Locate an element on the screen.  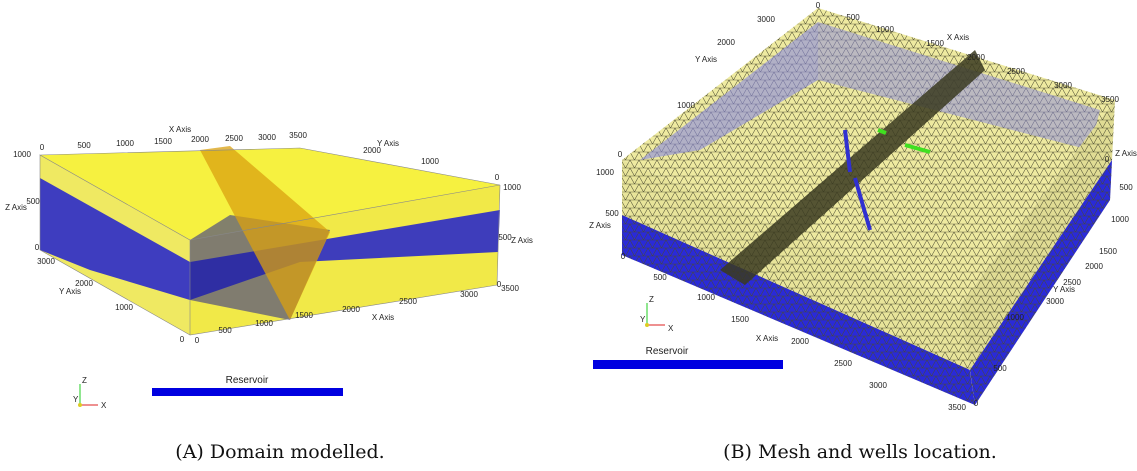
caption: (B) Mesh and wells location. is located at coordinates (860, 452).